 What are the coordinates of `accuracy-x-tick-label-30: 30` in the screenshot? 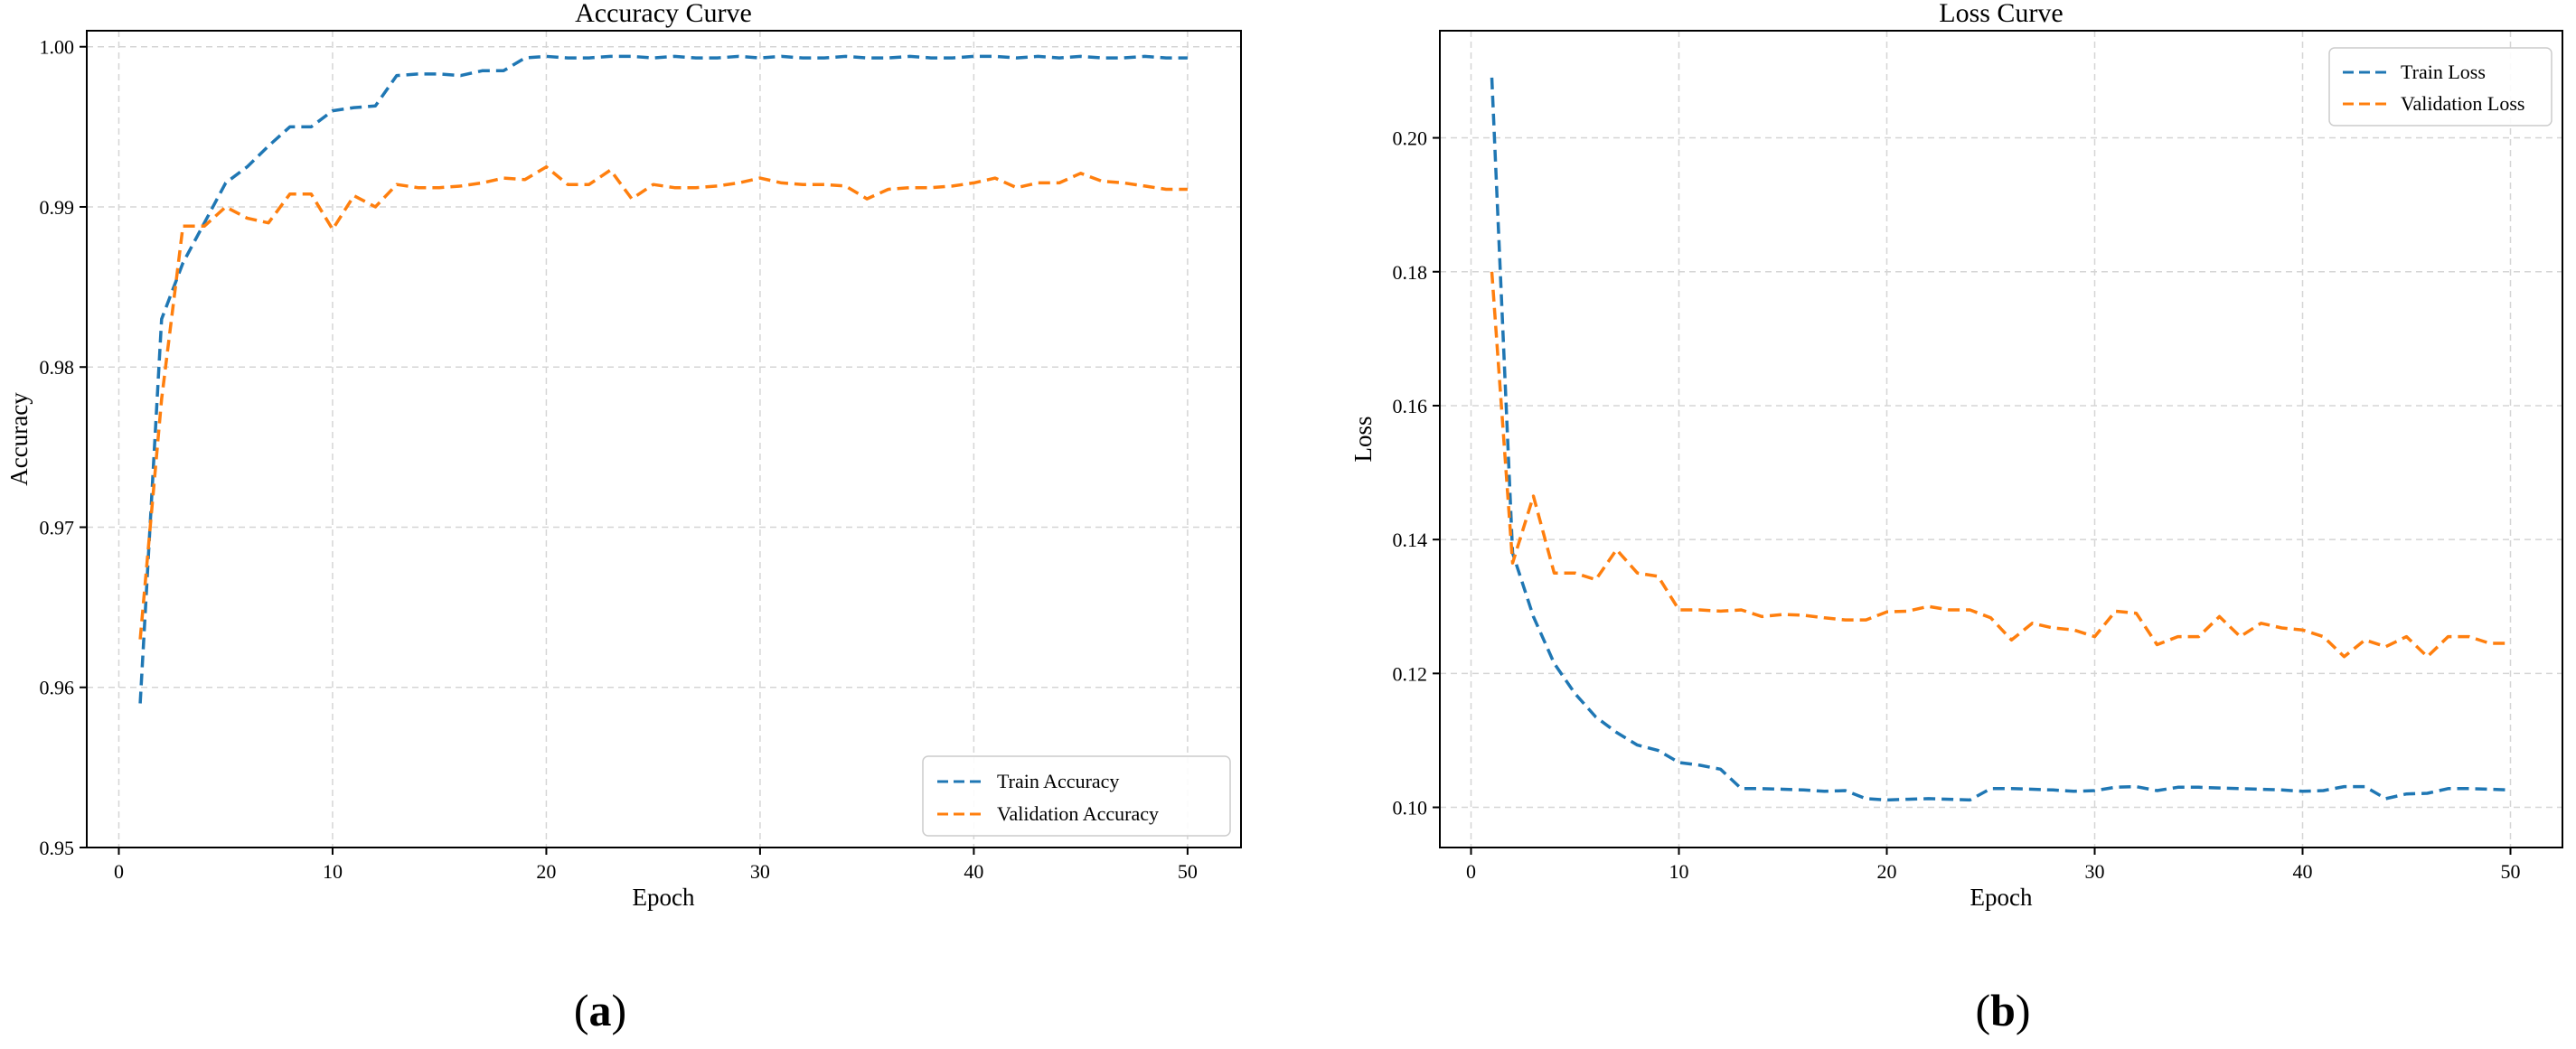 It's located at (760, 871).